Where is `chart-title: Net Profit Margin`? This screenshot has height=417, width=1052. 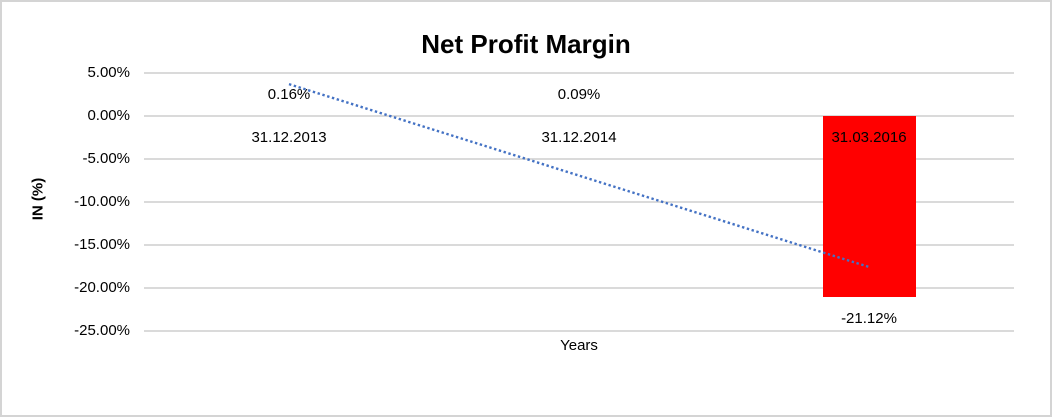 chart-title: Net Profit Margin is located at coordinates (526, 44).